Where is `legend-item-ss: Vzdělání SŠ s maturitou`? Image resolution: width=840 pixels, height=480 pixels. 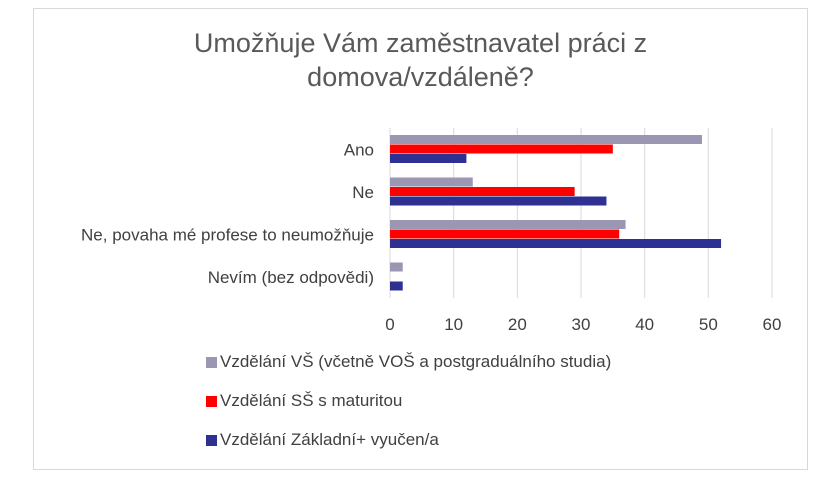
legend-item-ss: Vzdělání SŠ s maturitou is located at coordinates (304, 401).